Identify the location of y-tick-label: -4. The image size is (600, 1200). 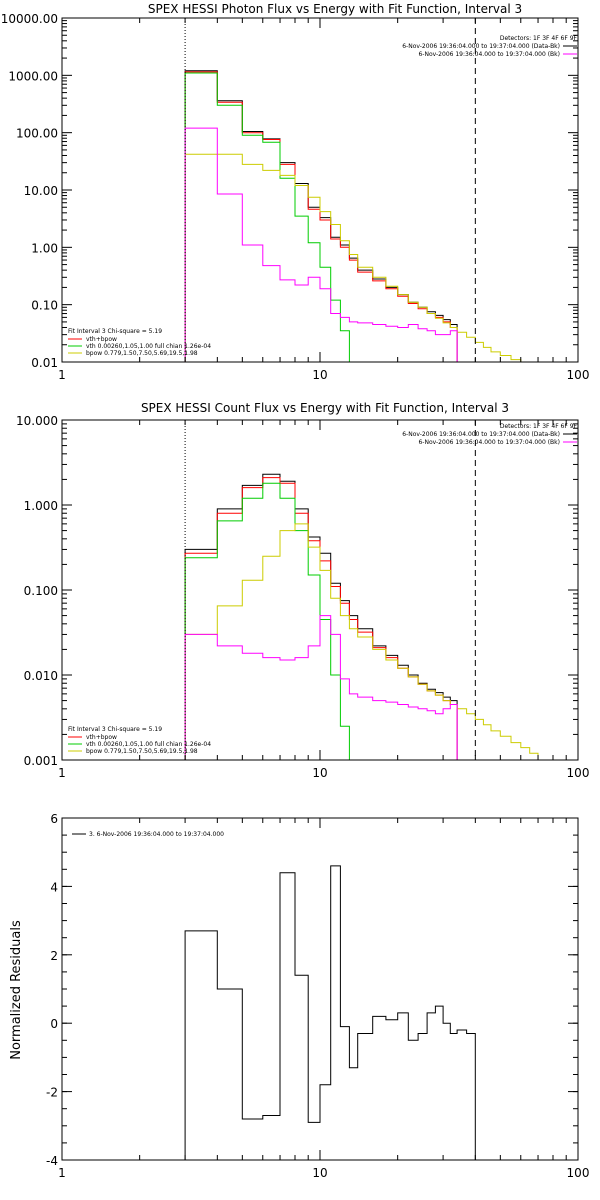
(52, 1161).